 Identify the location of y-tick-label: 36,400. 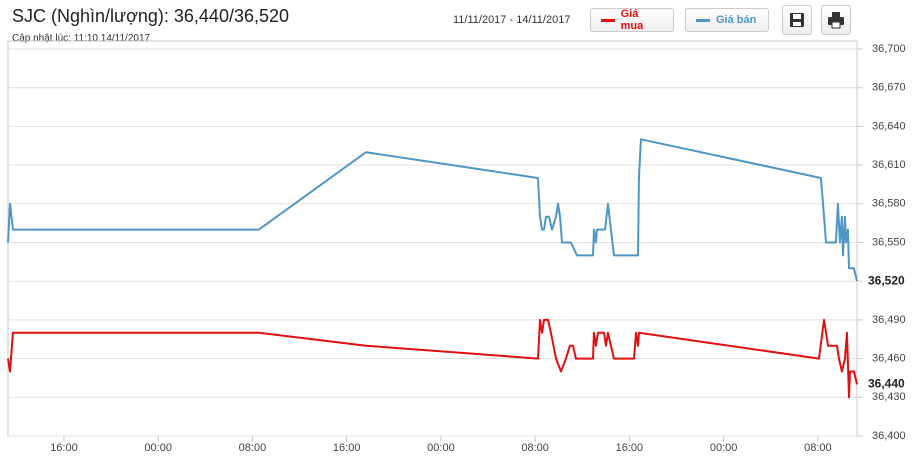
(889, 436).